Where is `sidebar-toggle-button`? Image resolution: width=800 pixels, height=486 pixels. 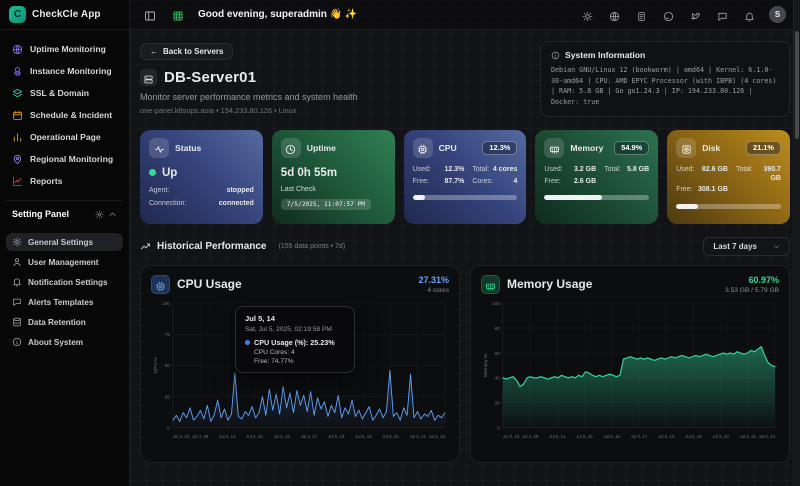 sidebar-toggle-button is located at coordinates (150, 15).